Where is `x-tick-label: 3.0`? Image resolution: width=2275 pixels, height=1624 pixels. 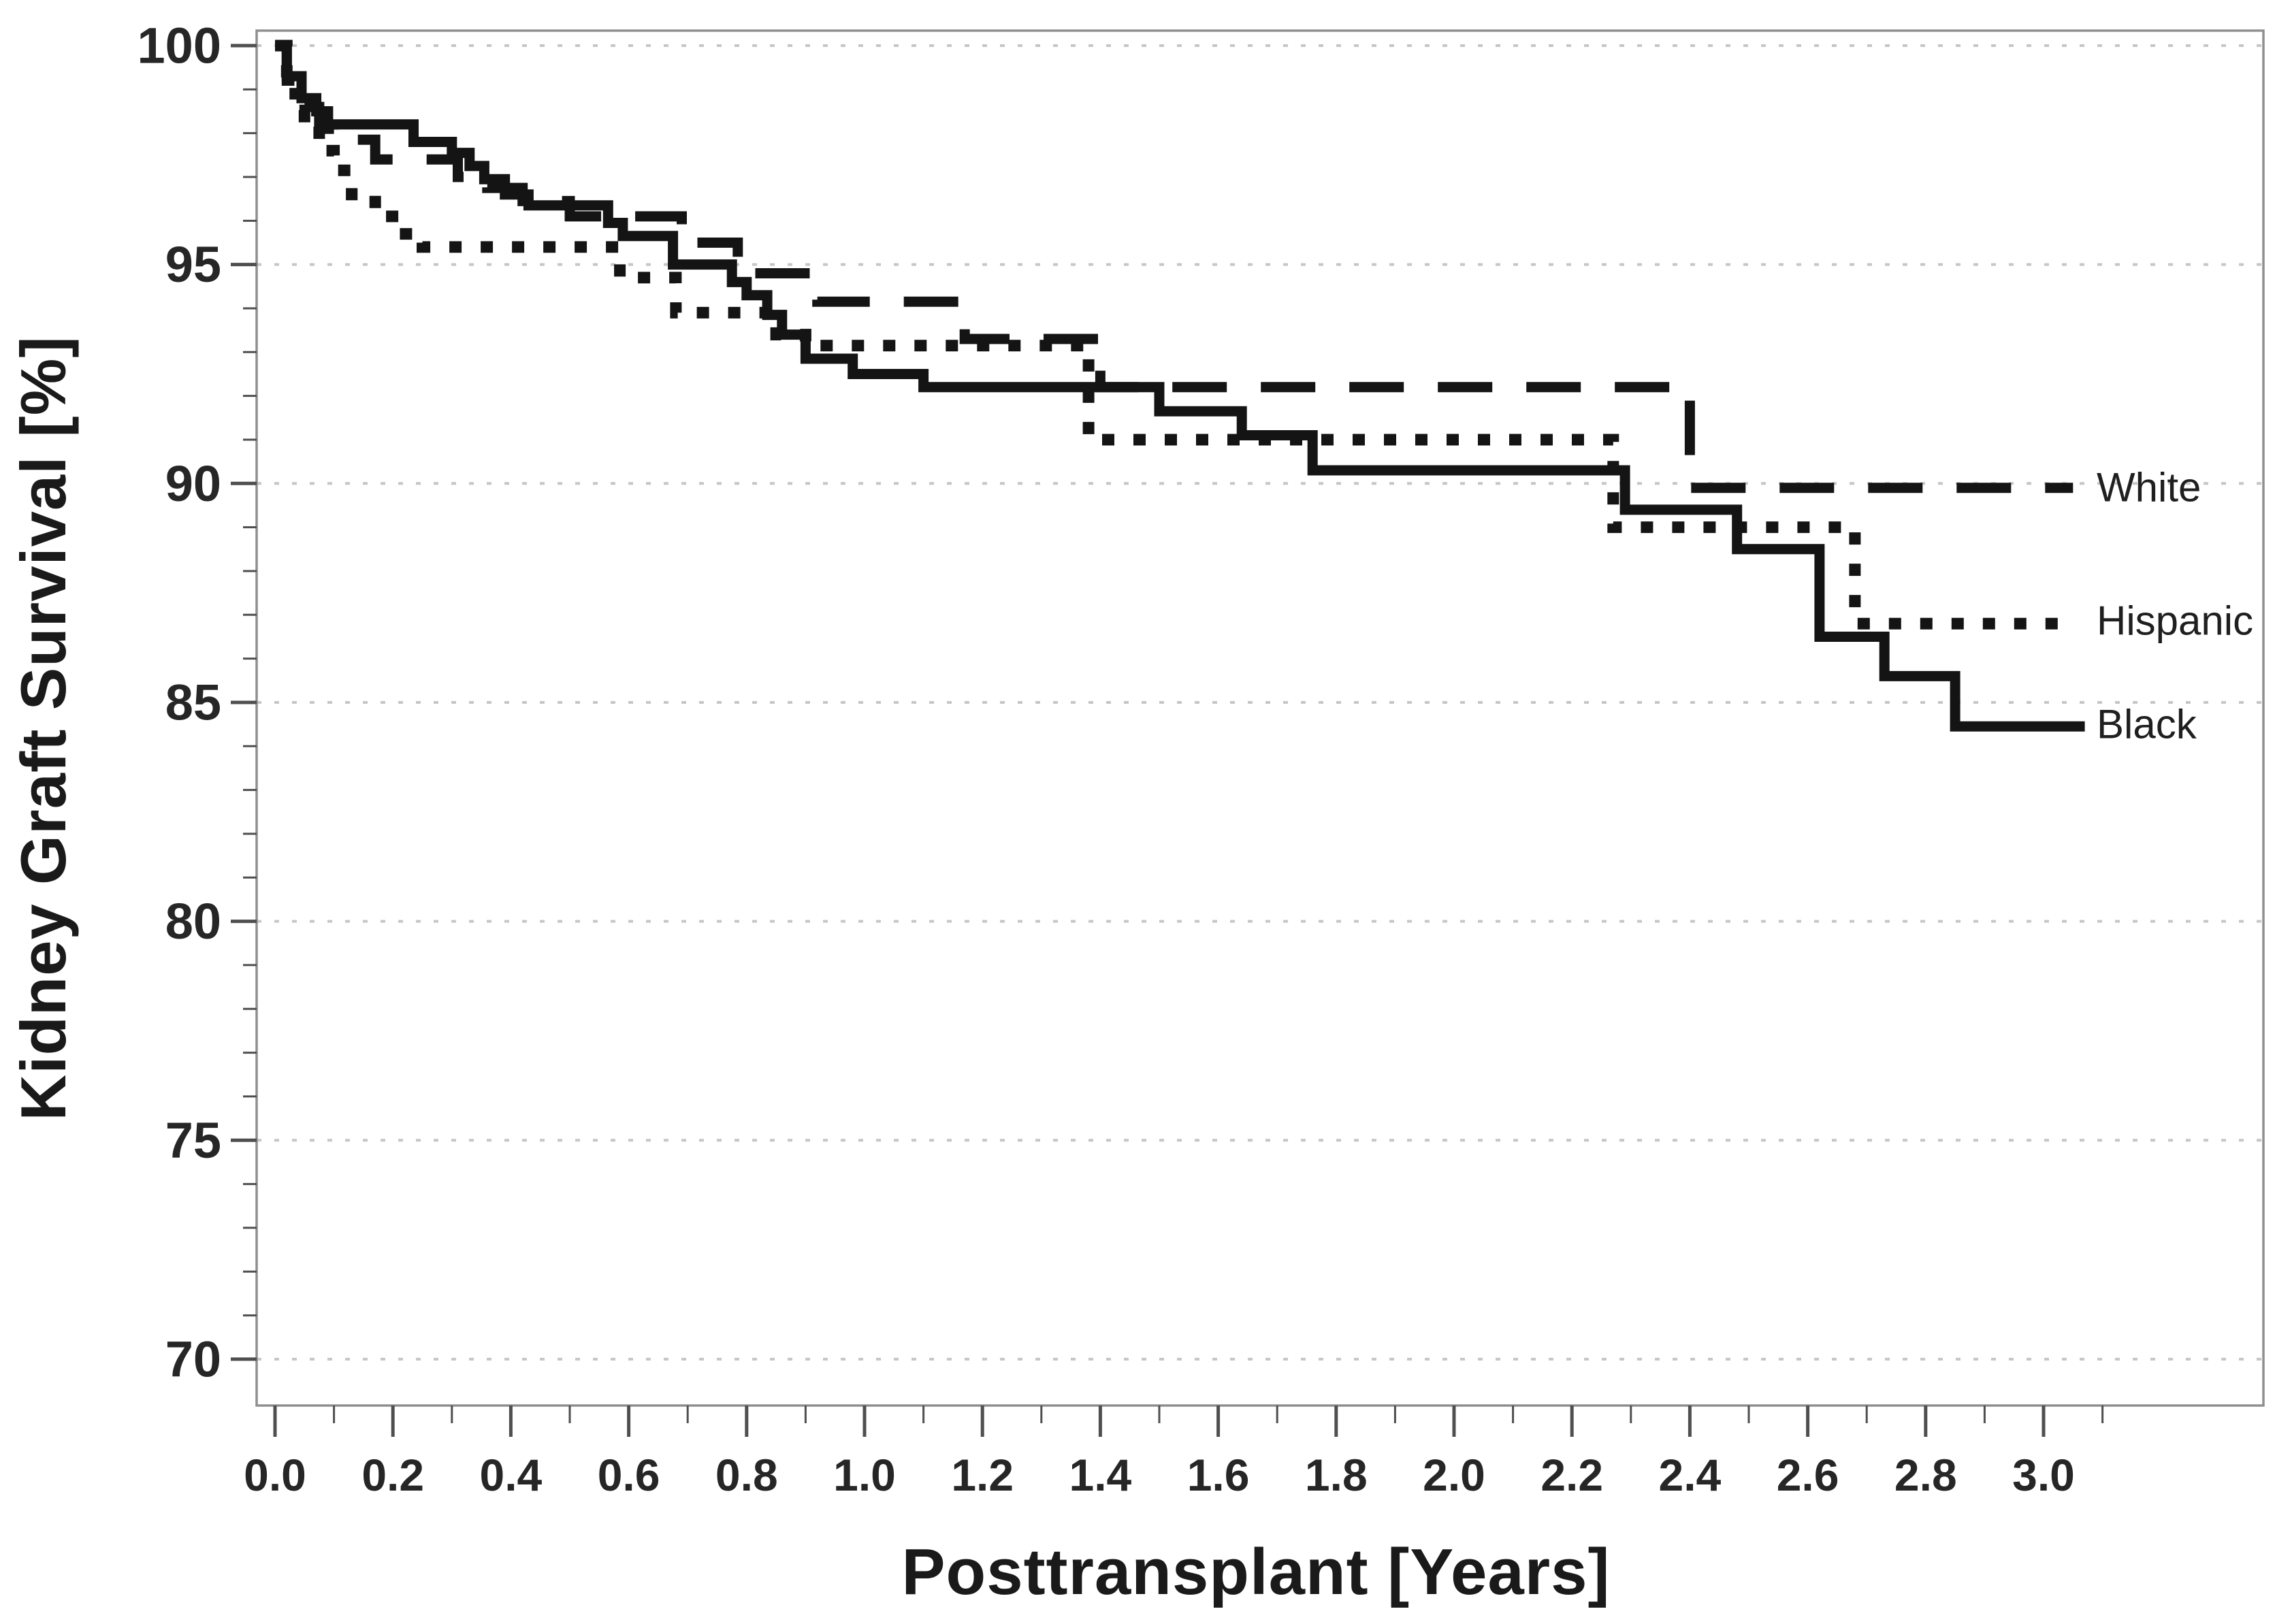 x-tick-label: 3.0 is located at coordinates (2043, 1475).